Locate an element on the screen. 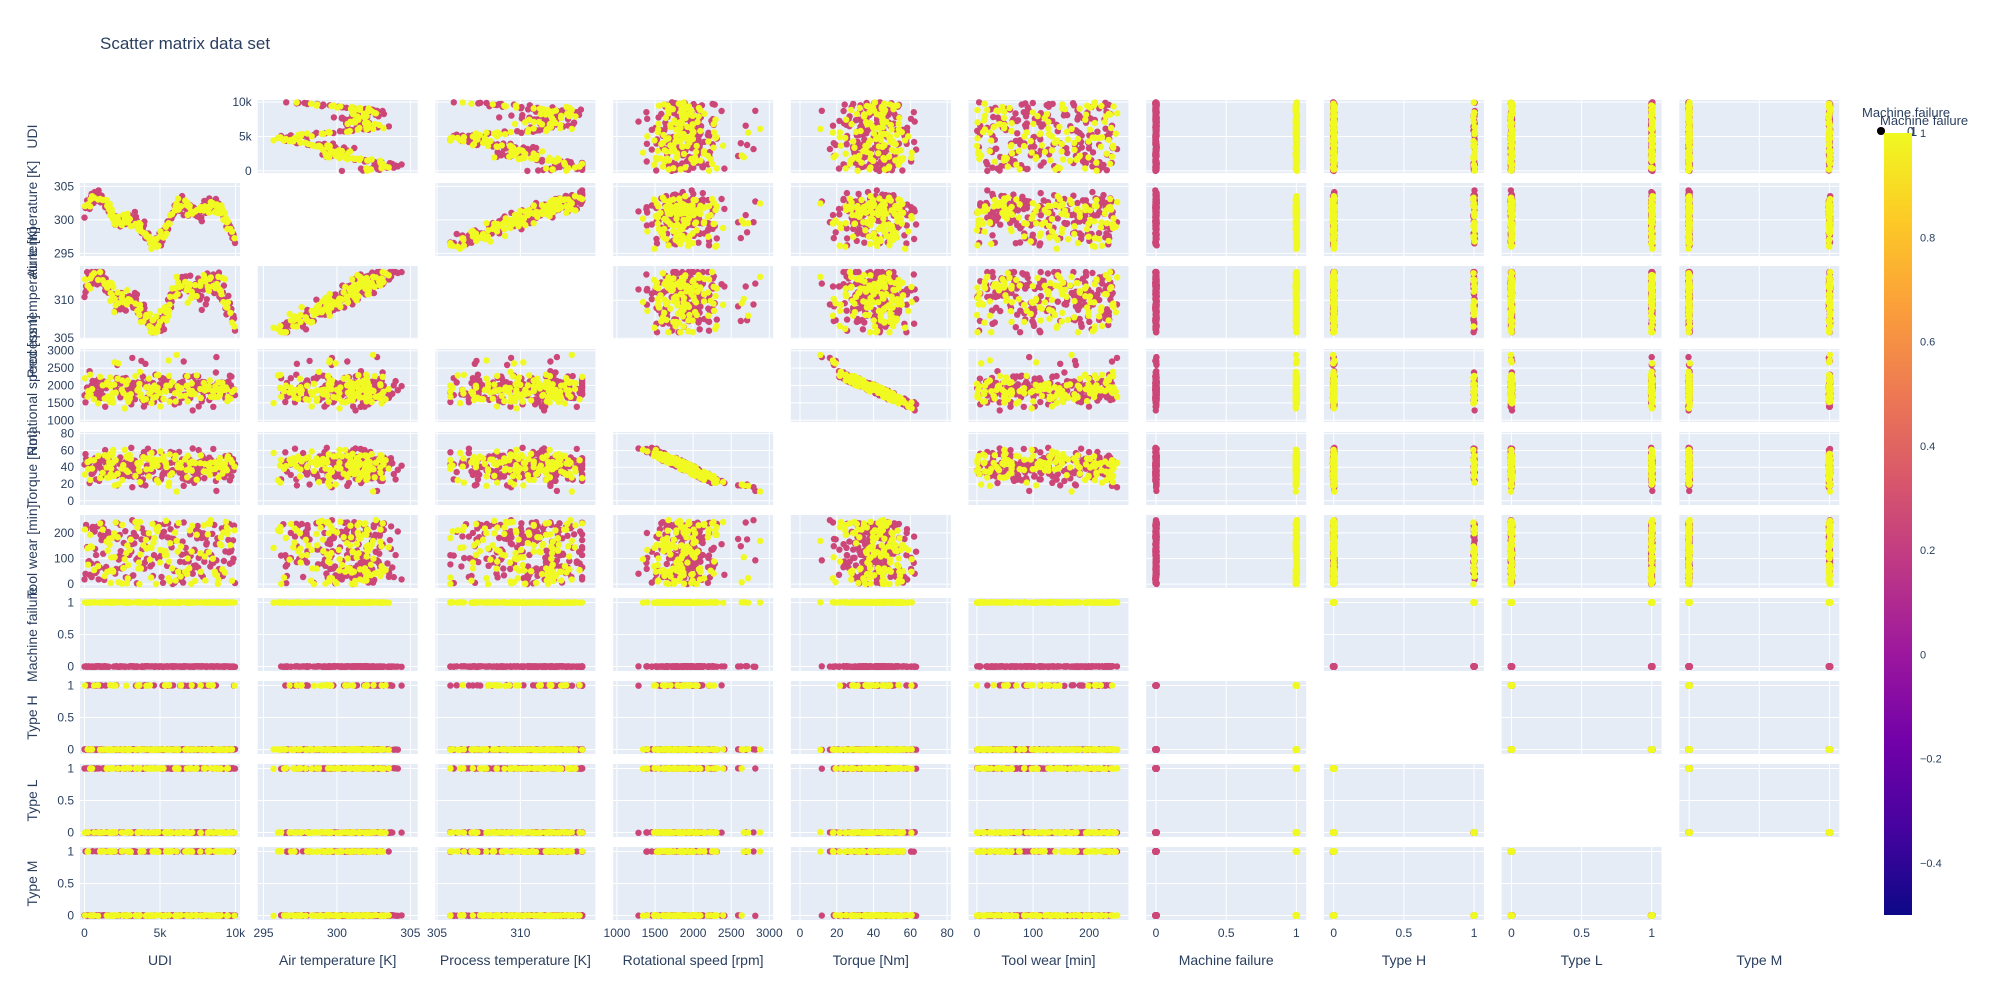 Image resolution: width=2000 pixels, height=1000 pixels. cell-r0-c4 is located at coordinates (871, 136).